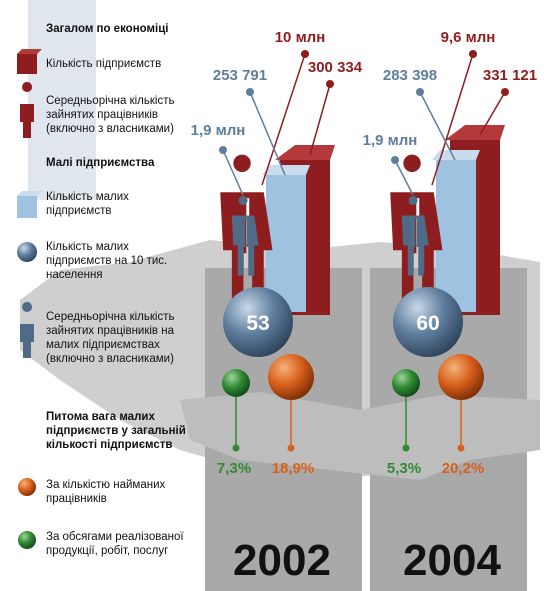 This screenshot has height=591, width=544. I want to click on enterprises-total: 331 121, so click(510, 75).